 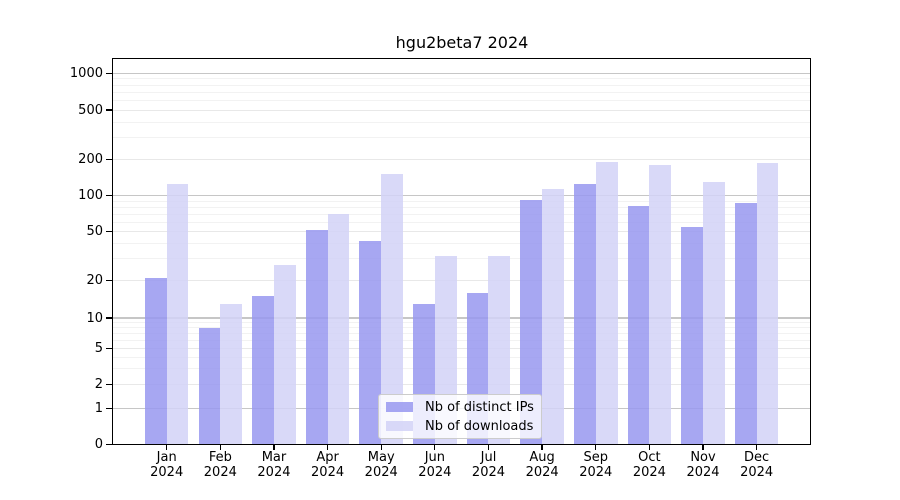 I want to click on x-tick-label-aug: Aug 2024, so click(x=542, y=465).